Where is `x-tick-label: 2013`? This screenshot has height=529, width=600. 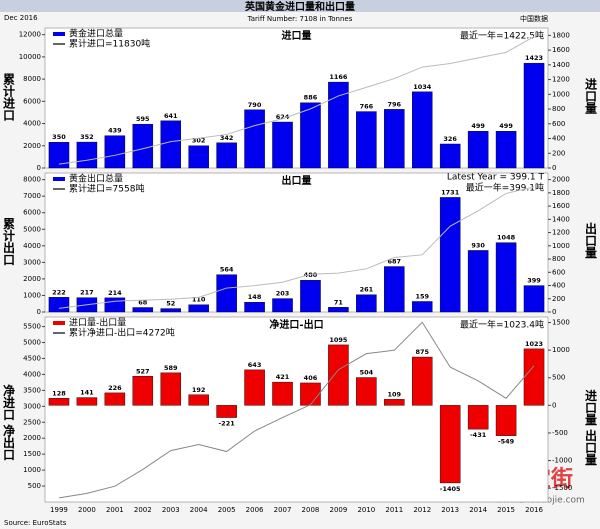 x-tick-label: 2013 is located at coordinates (450, 510).